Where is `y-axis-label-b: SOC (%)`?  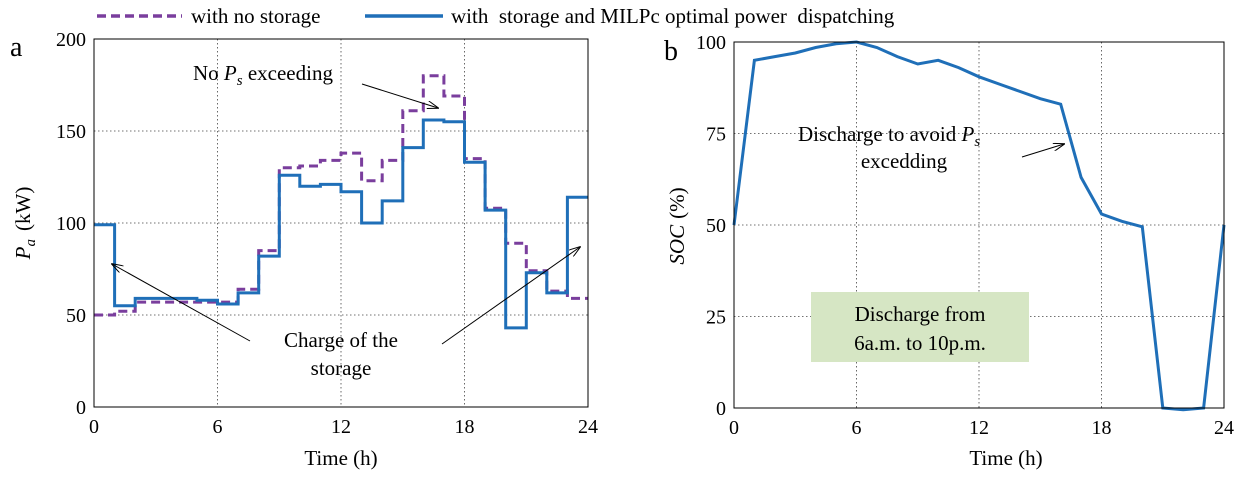 y-axis-label-b: SOC (%) is located at coordinates (677, 225).